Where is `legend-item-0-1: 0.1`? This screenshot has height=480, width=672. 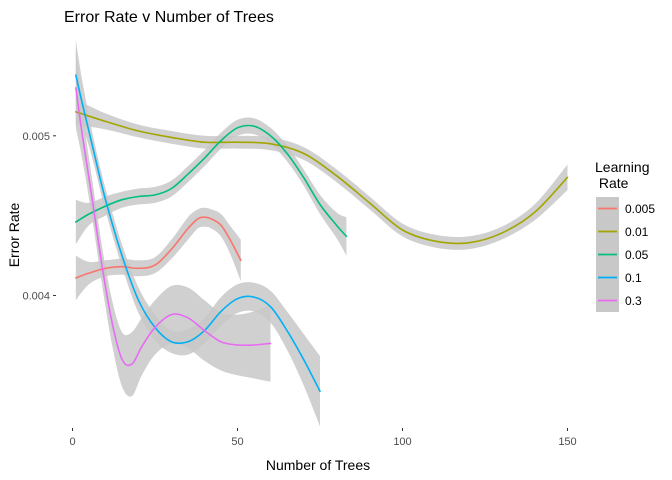 legend-item-0-1: 0.1 is located at coordinates (619, 277).